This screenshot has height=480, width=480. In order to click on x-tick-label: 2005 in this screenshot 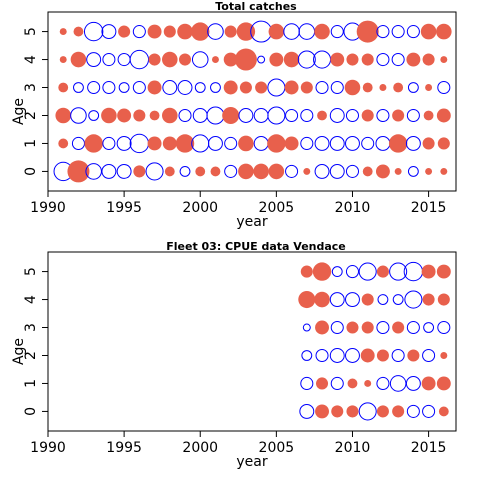, I will do `click(277, 208)`.